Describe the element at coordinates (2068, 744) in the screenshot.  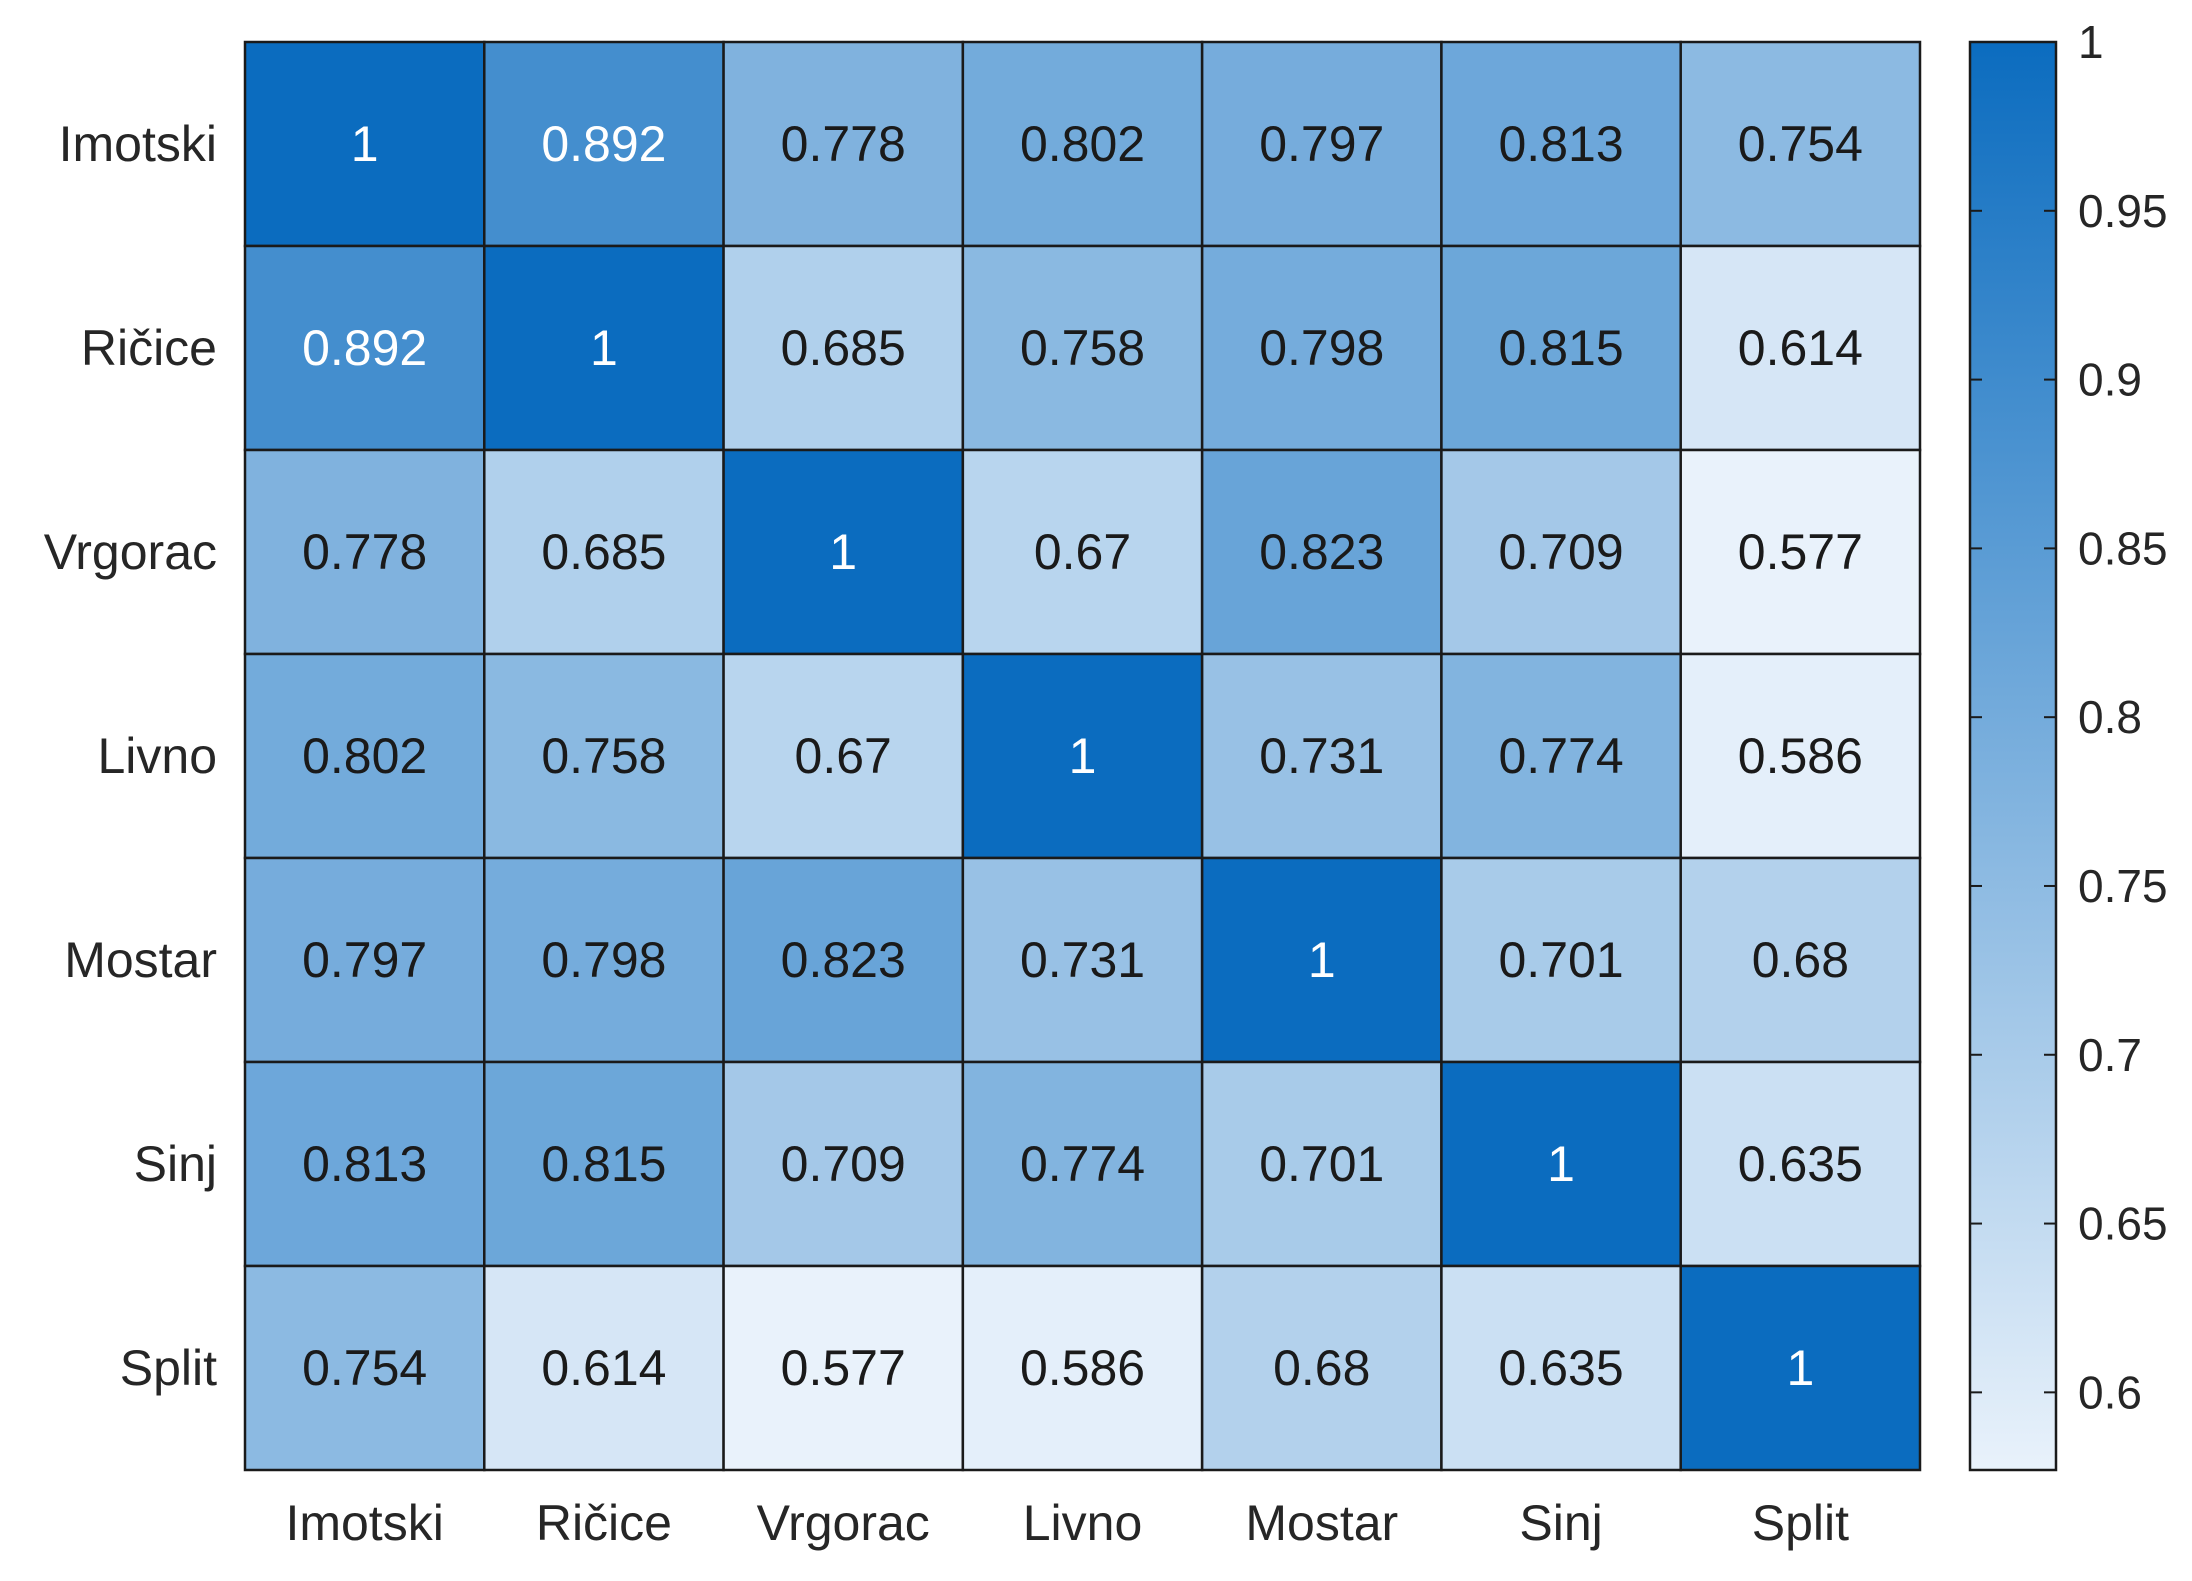
I see `colorbar: 0.6 0.65 0.7 0.75 0.8 0.85 0.9 0.95 1` at that location.